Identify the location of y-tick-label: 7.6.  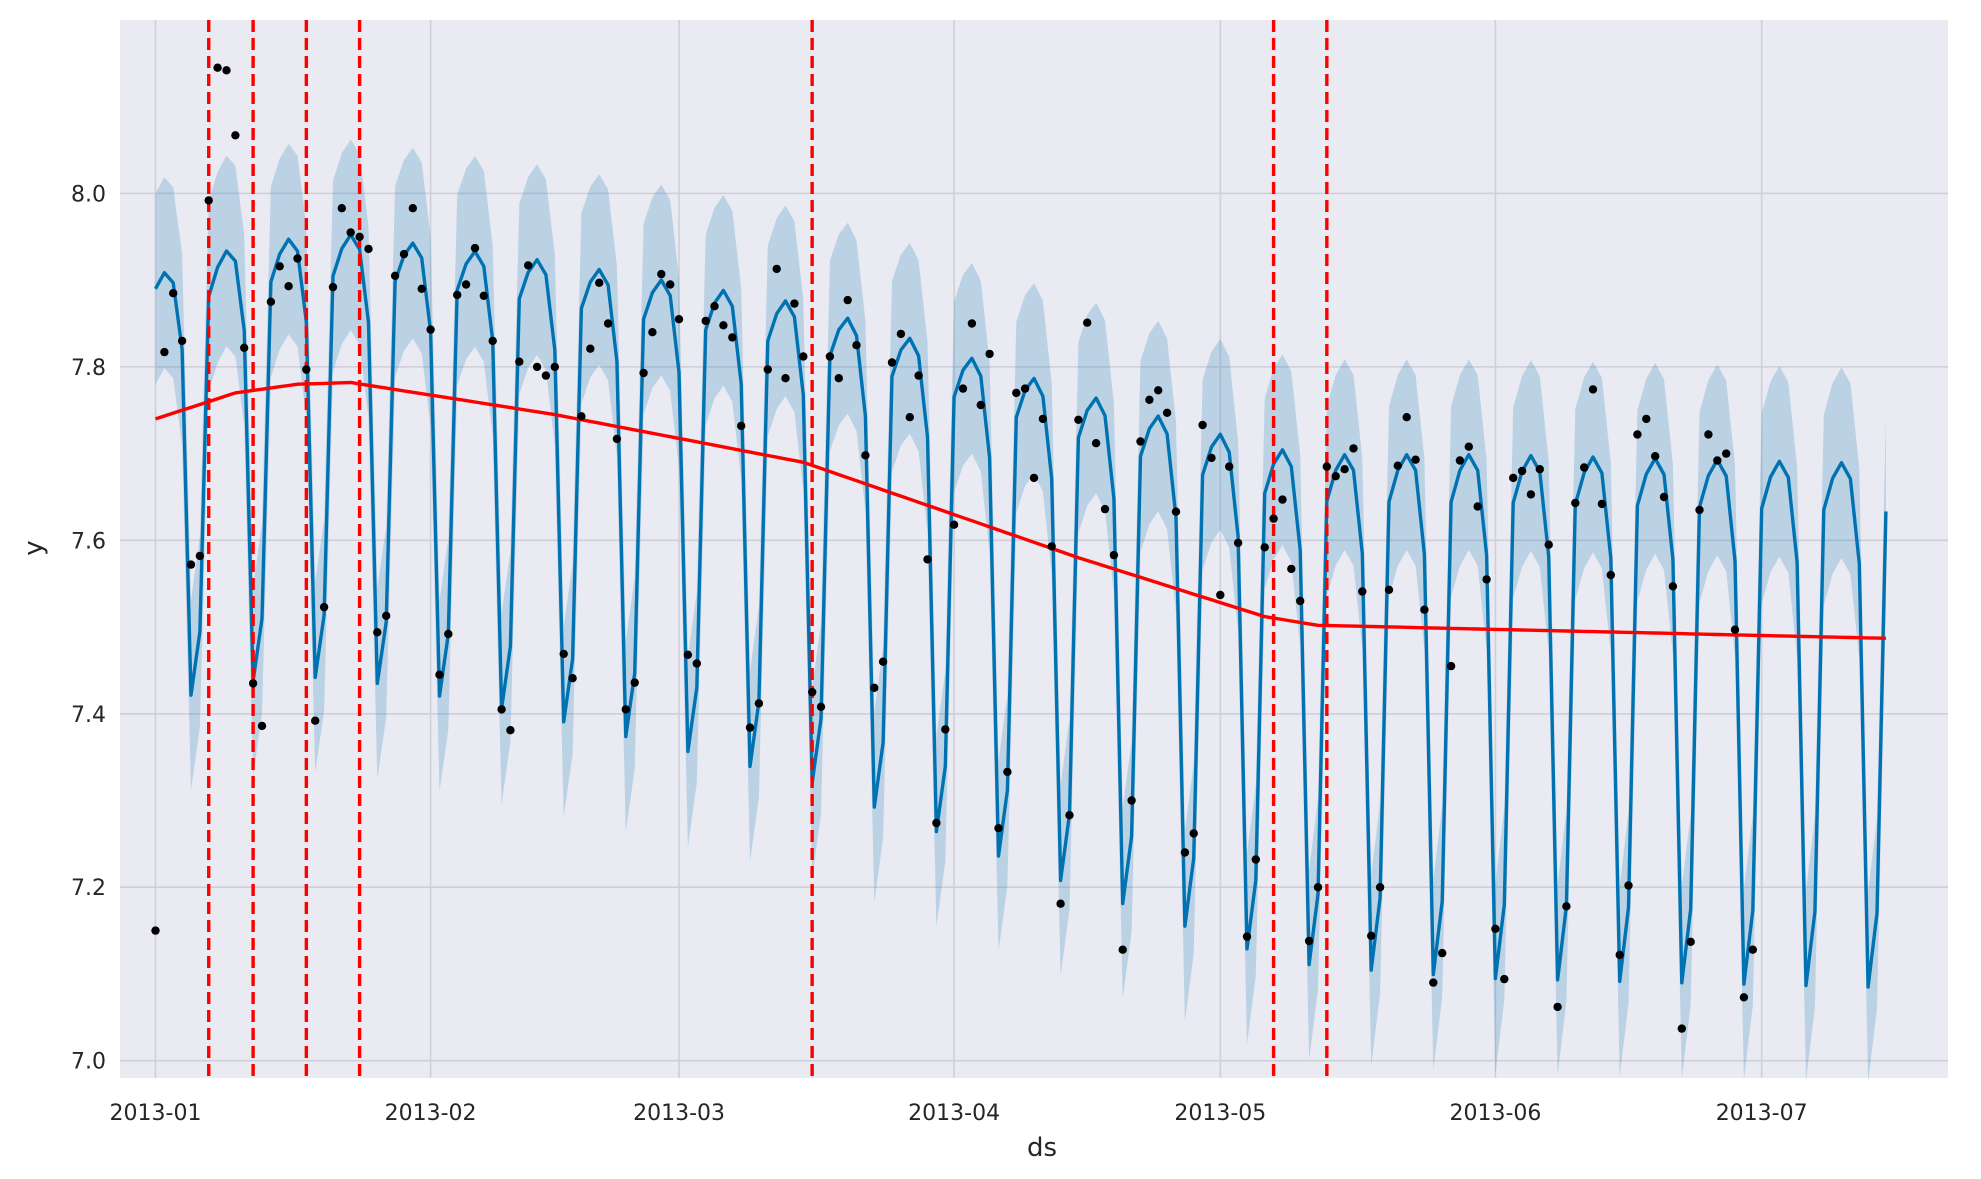
(88, 541).